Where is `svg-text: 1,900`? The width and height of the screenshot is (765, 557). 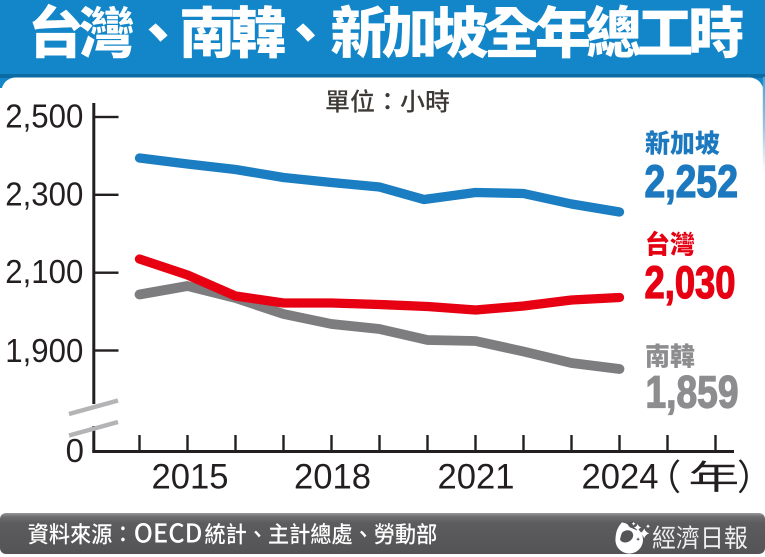 svg-text: 1,900 is located at coordinates (44, 350).